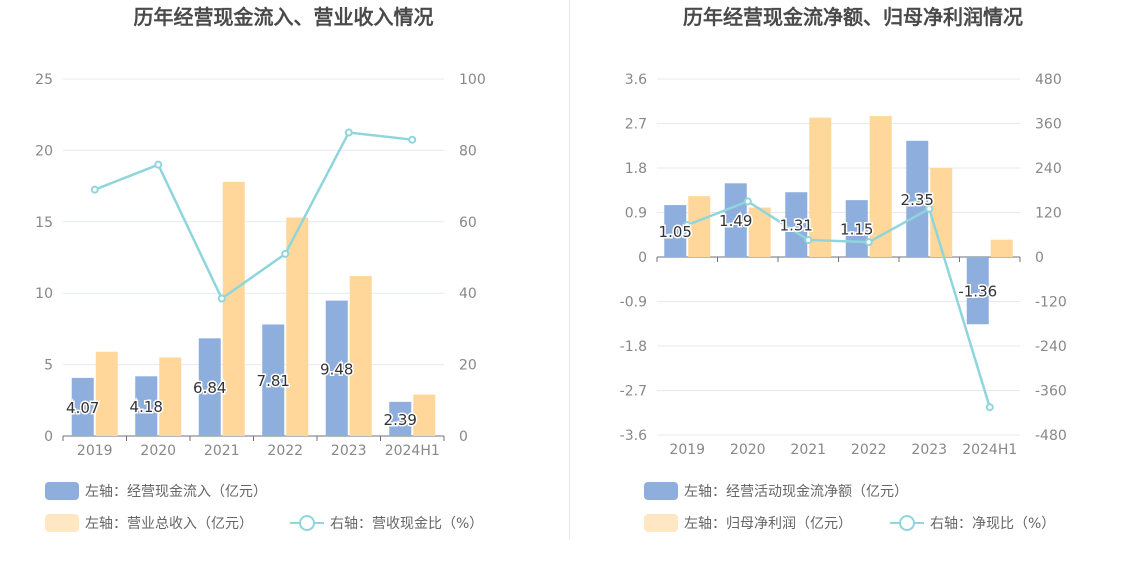 The image size is (1134, 582). Describe the element at coordinates (642, 258) in the screenshot. I see `y-left-tick-label: 0` at that location.